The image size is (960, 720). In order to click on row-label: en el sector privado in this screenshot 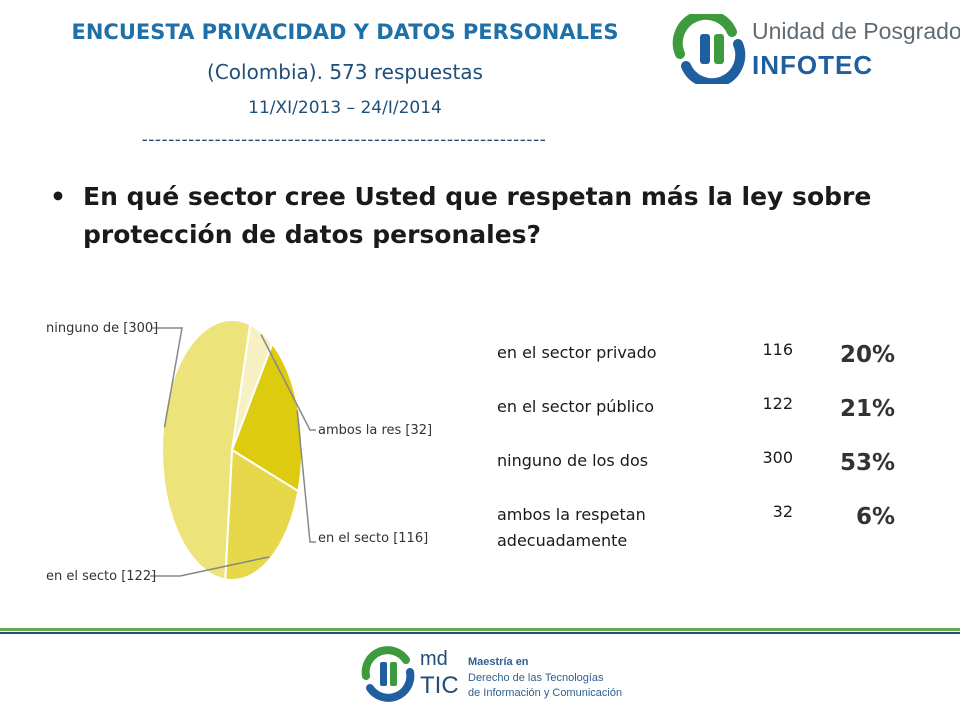, I will do `click(577, 352)`.